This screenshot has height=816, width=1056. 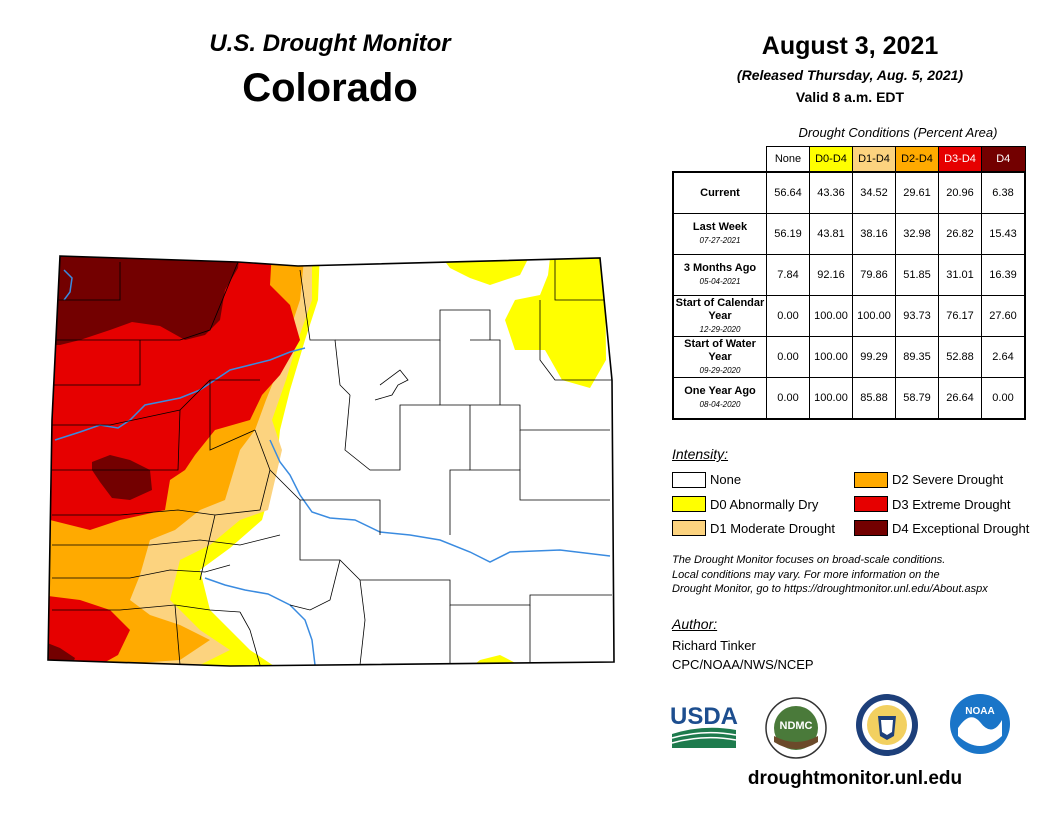 What do you see at coordinates (714, 645) in the screenshot?
I see `author-name: Richard Tinker` at bounding box center [714, 645].